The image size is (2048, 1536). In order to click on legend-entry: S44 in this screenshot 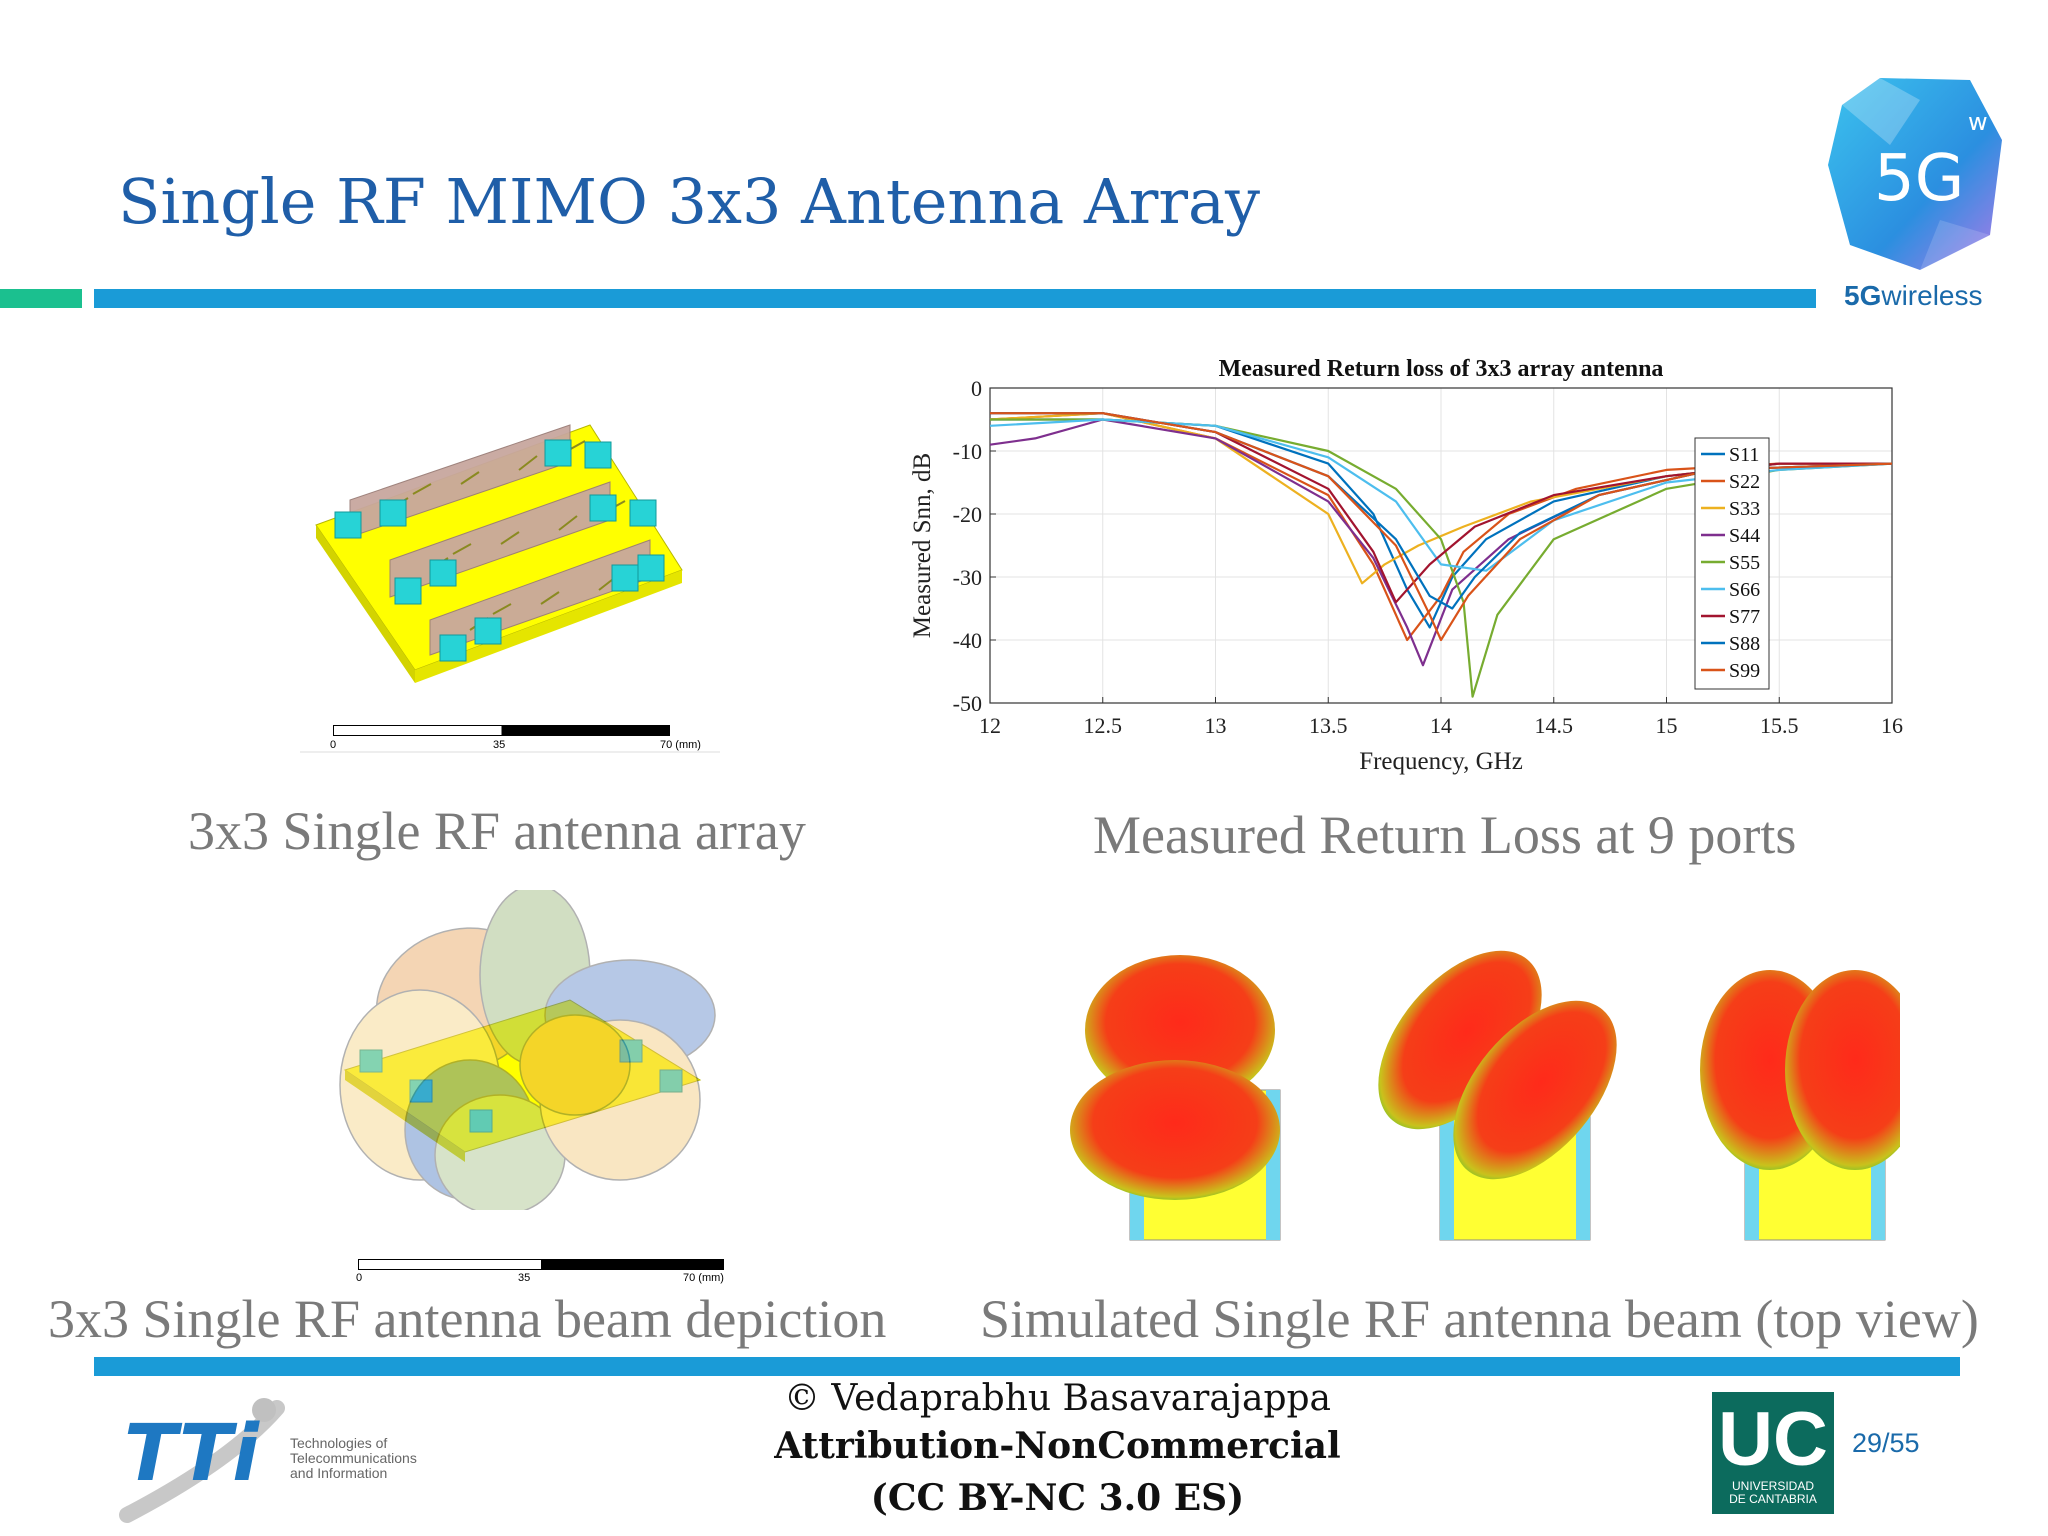, I will do `click(1744, 536)`.